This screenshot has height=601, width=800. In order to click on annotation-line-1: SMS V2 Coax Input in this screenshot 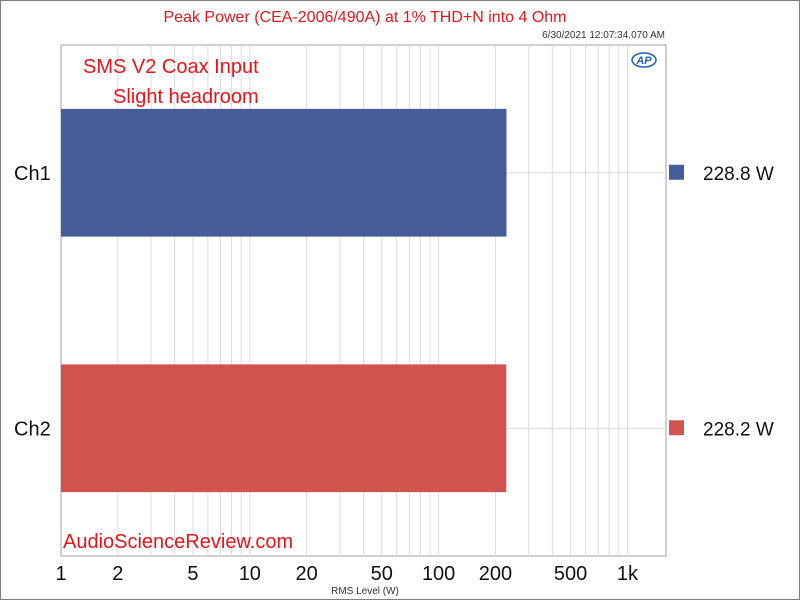, I will do `click(171, 67)`.